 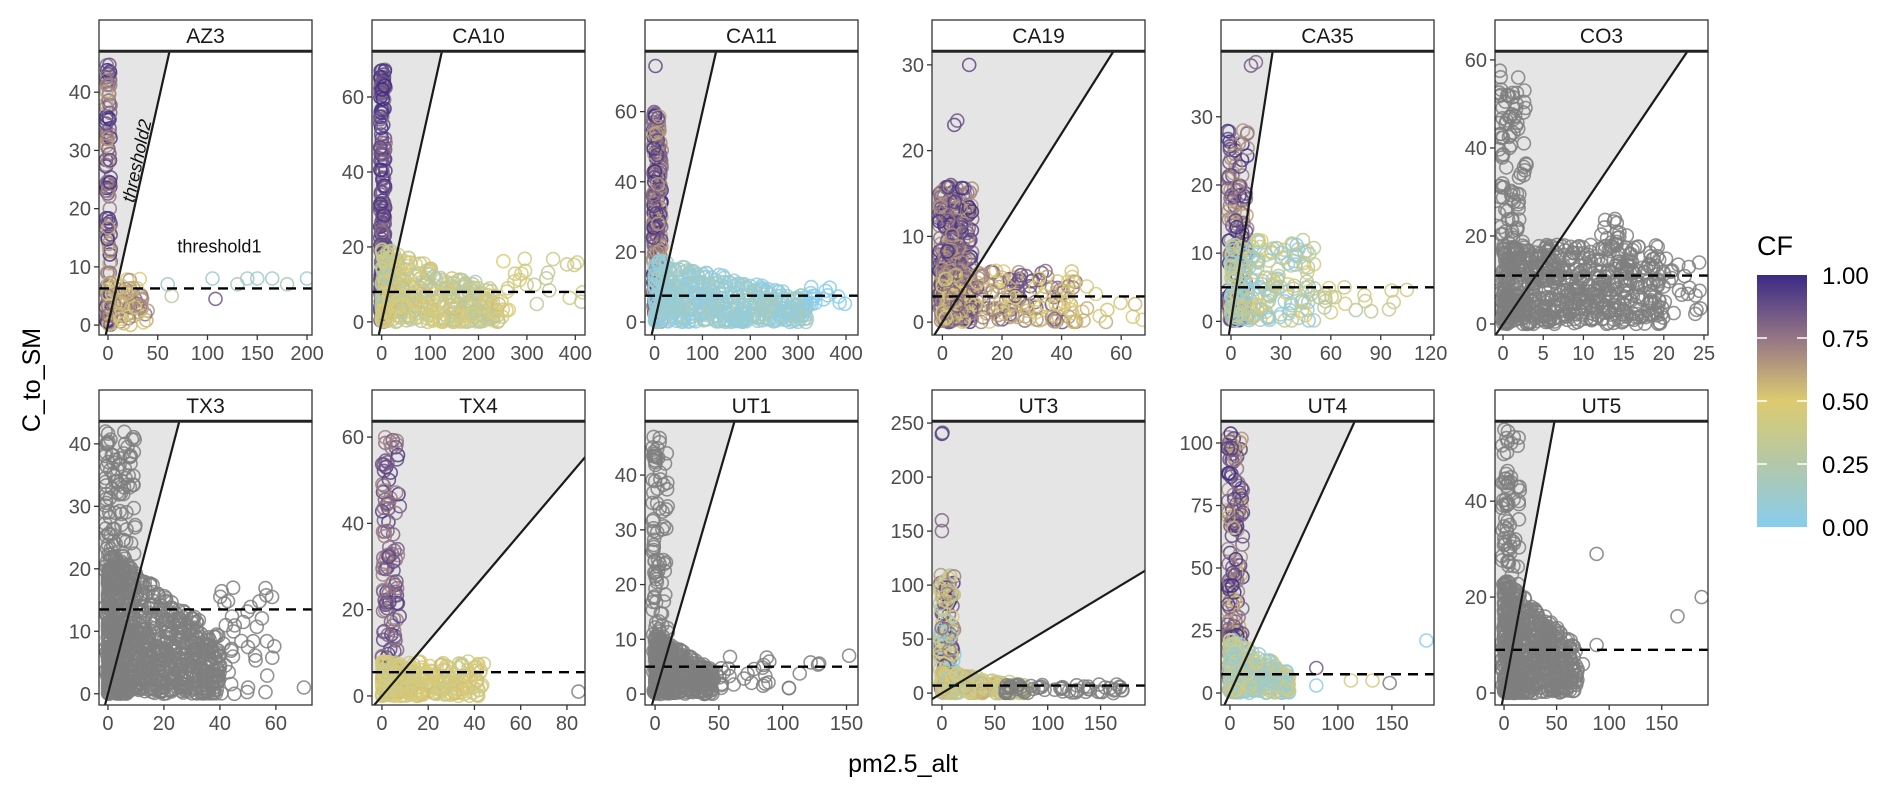 I want to click on facet-strip-label: CA11, so click(x=751, y=36).